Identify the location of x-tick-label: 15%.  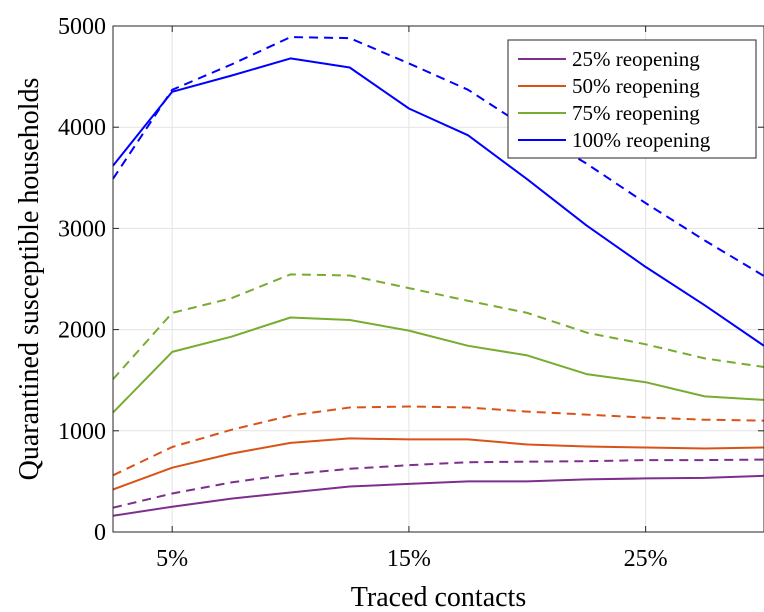
(409, 559).